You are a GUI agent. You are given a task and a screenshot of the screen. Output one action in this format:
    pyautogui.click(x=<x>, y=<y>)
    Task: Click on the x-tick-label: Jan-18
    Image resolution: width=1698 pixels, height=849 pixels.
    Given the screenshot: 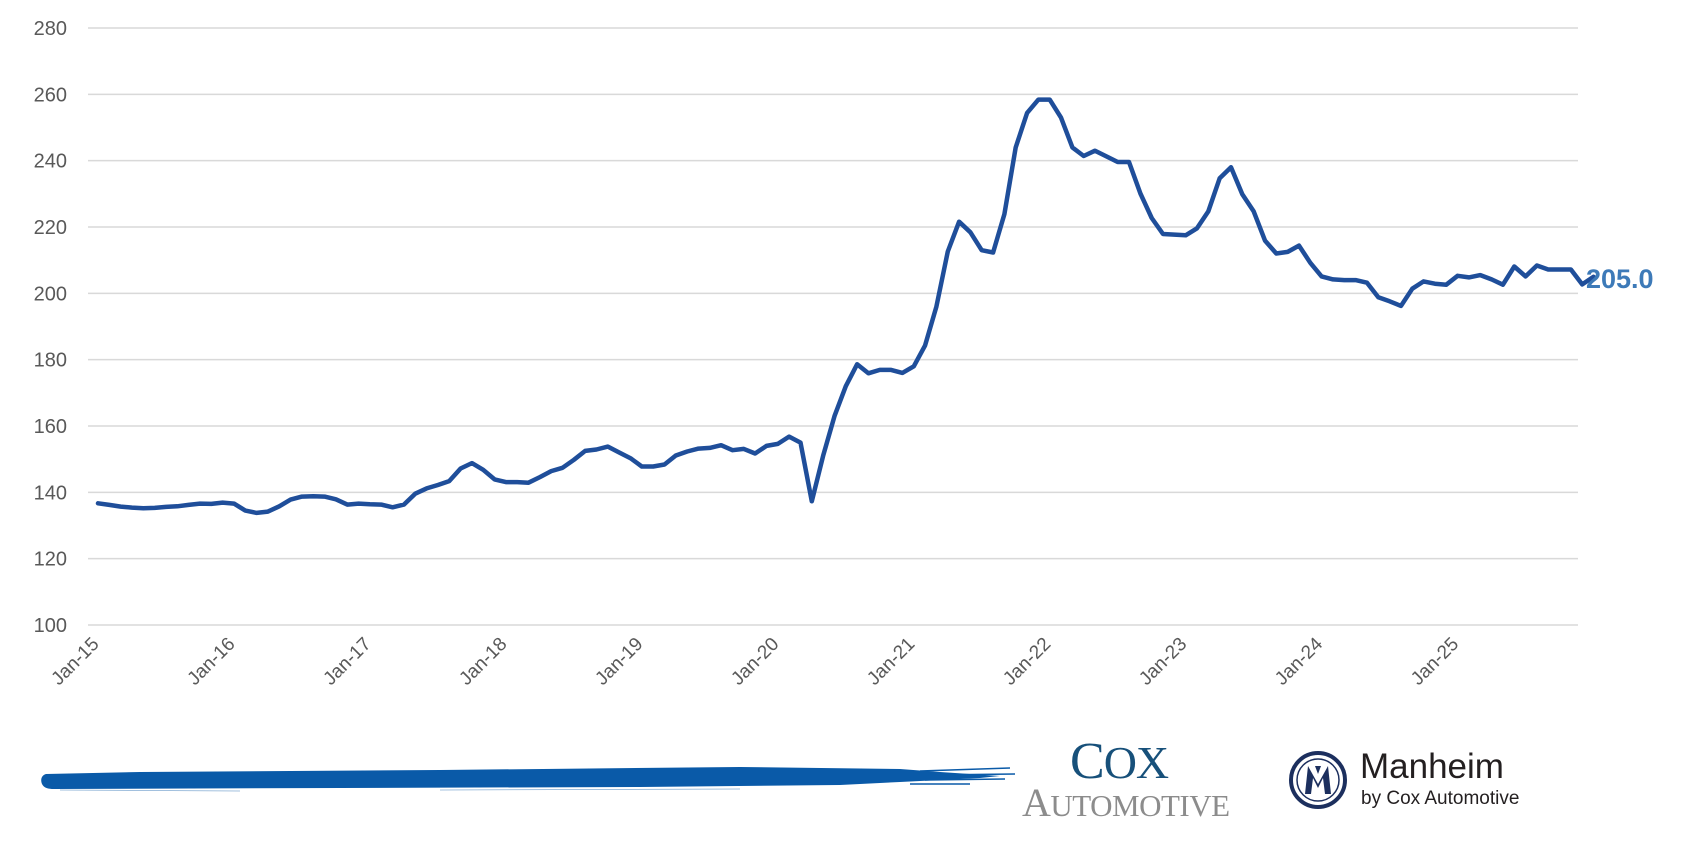 What is the action you would take?
    pyautogui.click(x=483, y=662)
    